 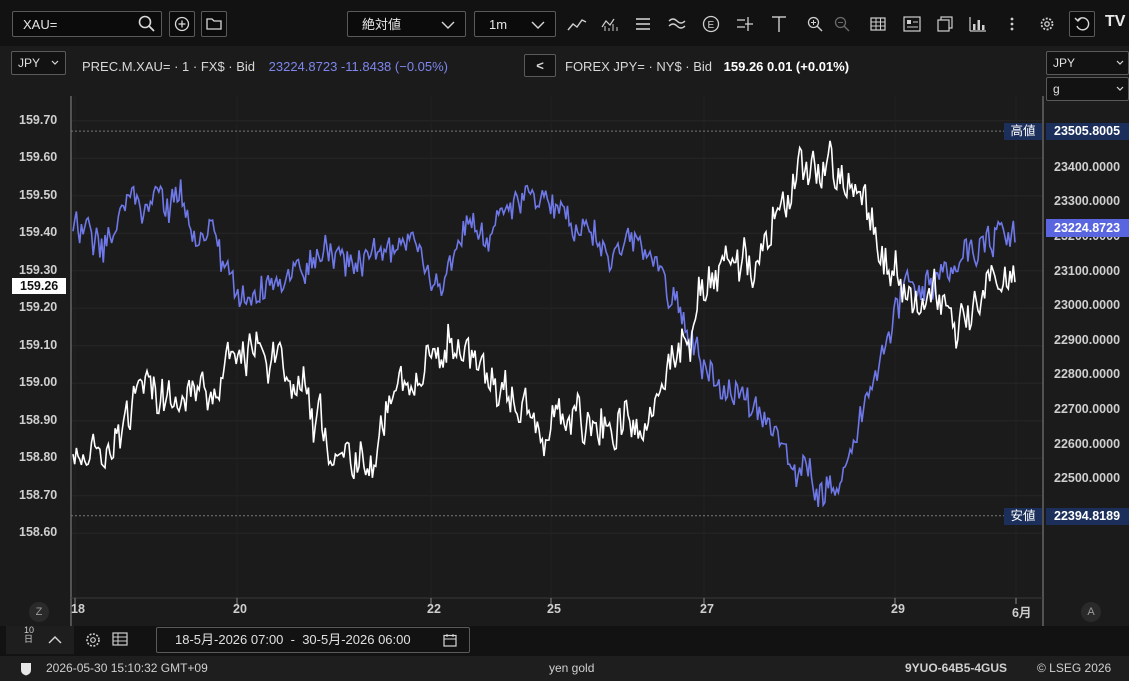 What do you see at coordinates (38, 344) in the screenshot?
I see `left-axis-tick-label: 159.10` at bounding box center [38, 344].